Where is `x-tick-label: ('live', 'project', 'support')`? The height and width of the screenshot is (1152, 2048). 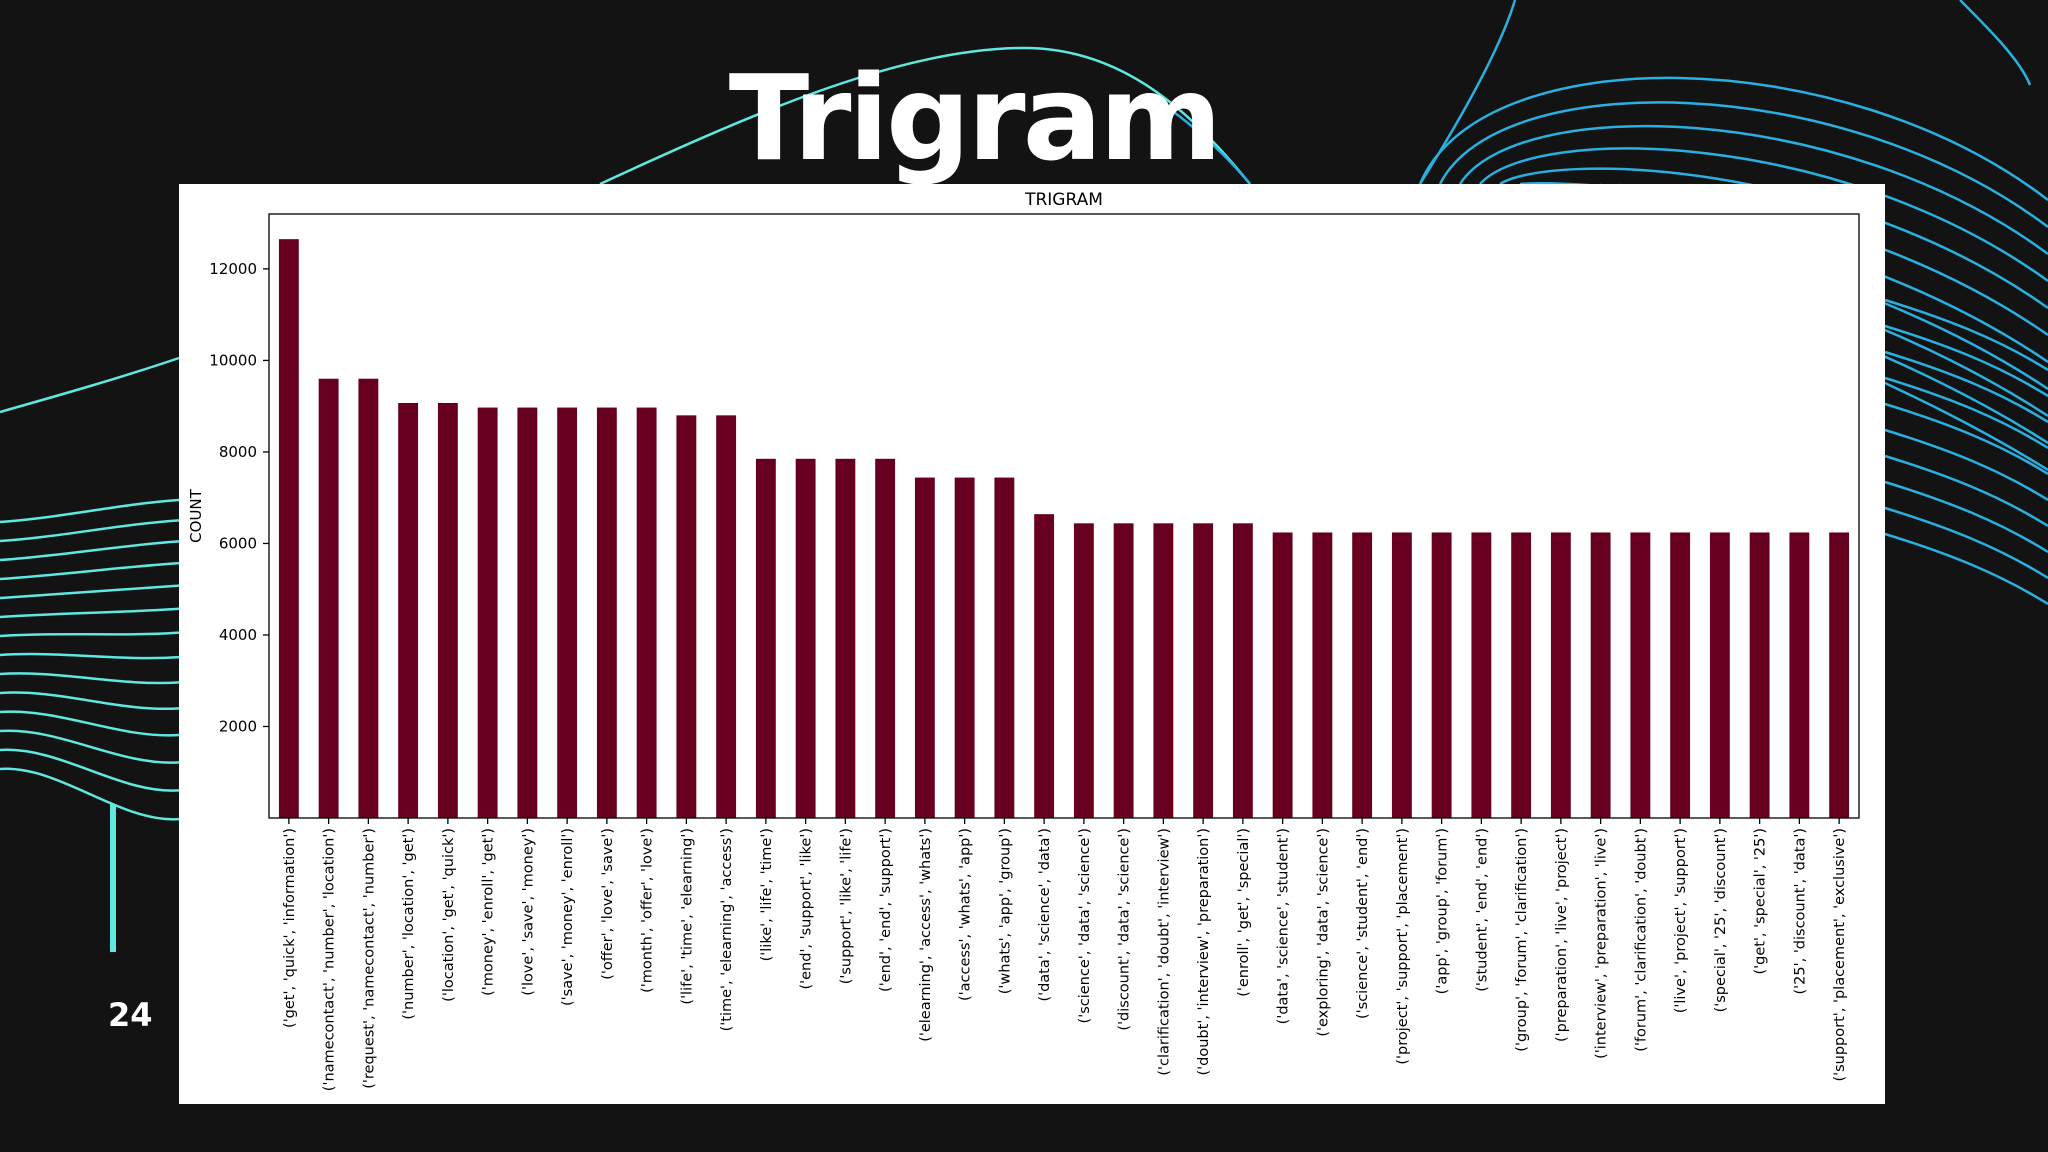
x-tick-label: ('live', 'project', 'support') is located at coordinates (1681, 920).